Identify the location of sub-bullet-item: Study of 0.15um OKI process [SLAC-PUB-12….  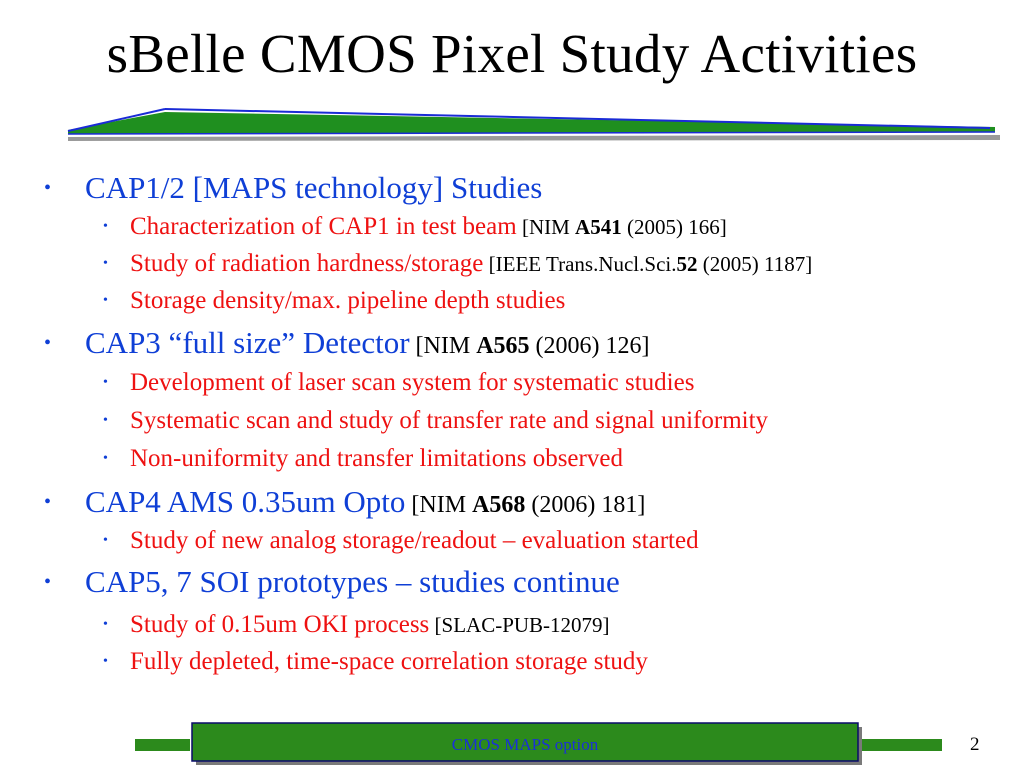
(370, 625).